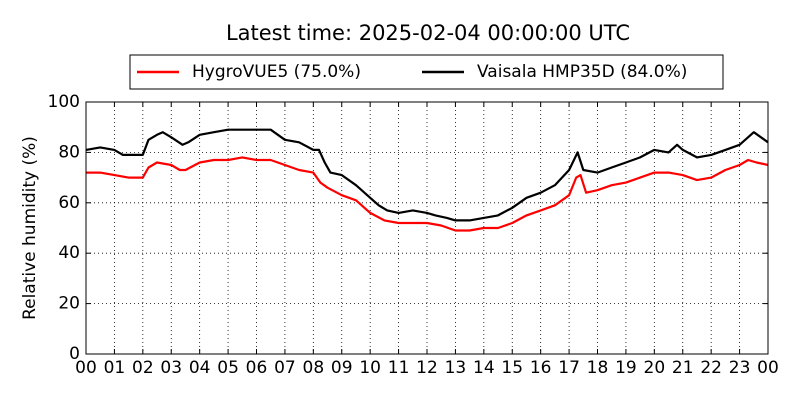  Describe the element at coordinates (285, 368) in the screenshot. I see `x-tick-label: 07` at that location.